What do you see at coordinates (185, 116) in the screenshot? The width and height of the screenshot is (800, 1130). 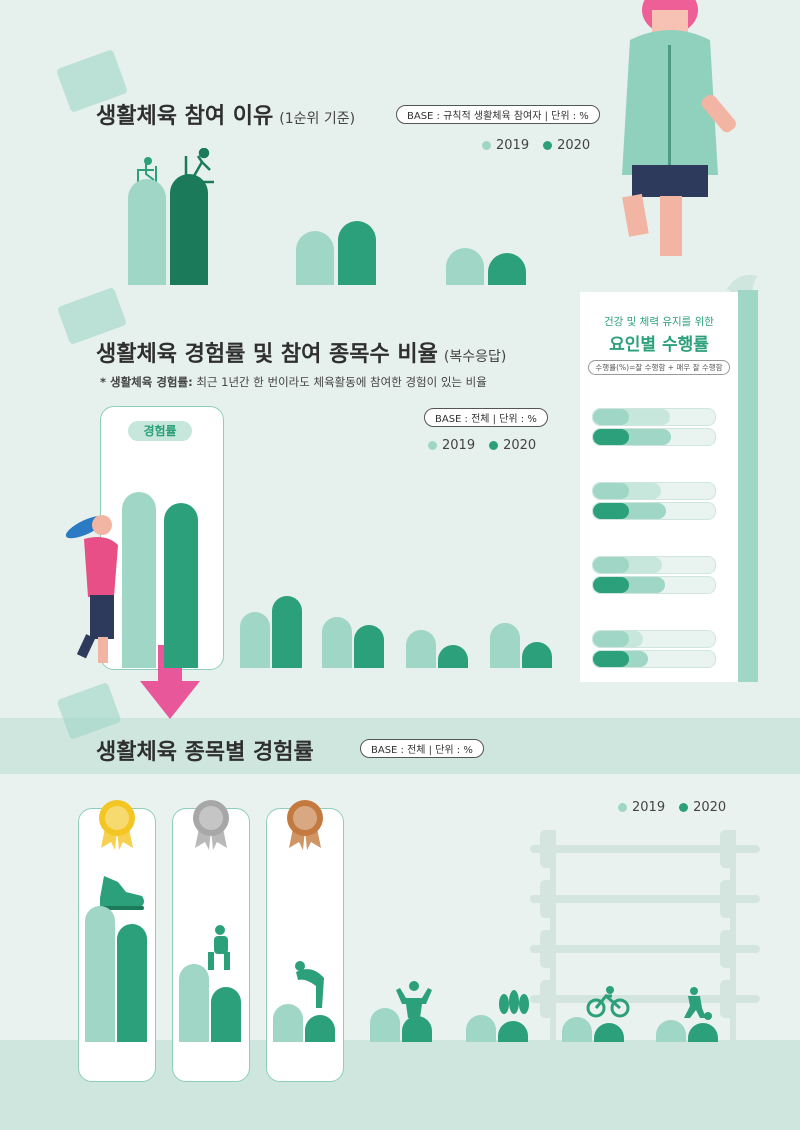 I see `section1-title-text: 생활체육 참여 이유` at bounding box center [185, 116].